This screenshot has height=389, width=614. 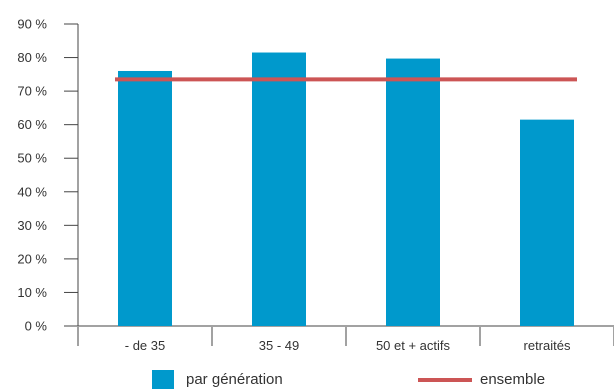 What do you see at coordinates (32, 91) in the screenshot?
I see `y-tick-label: 70 %` at bounding box center [32, 91].